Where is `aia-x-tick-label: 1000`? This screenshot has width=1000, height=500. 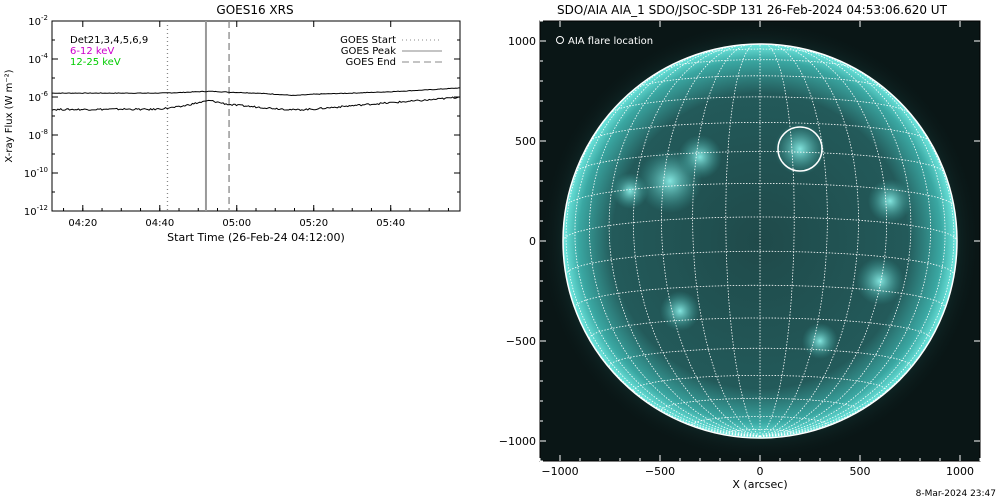 aia-x-tick-label: 1000 is located at coordinates (960, 471).